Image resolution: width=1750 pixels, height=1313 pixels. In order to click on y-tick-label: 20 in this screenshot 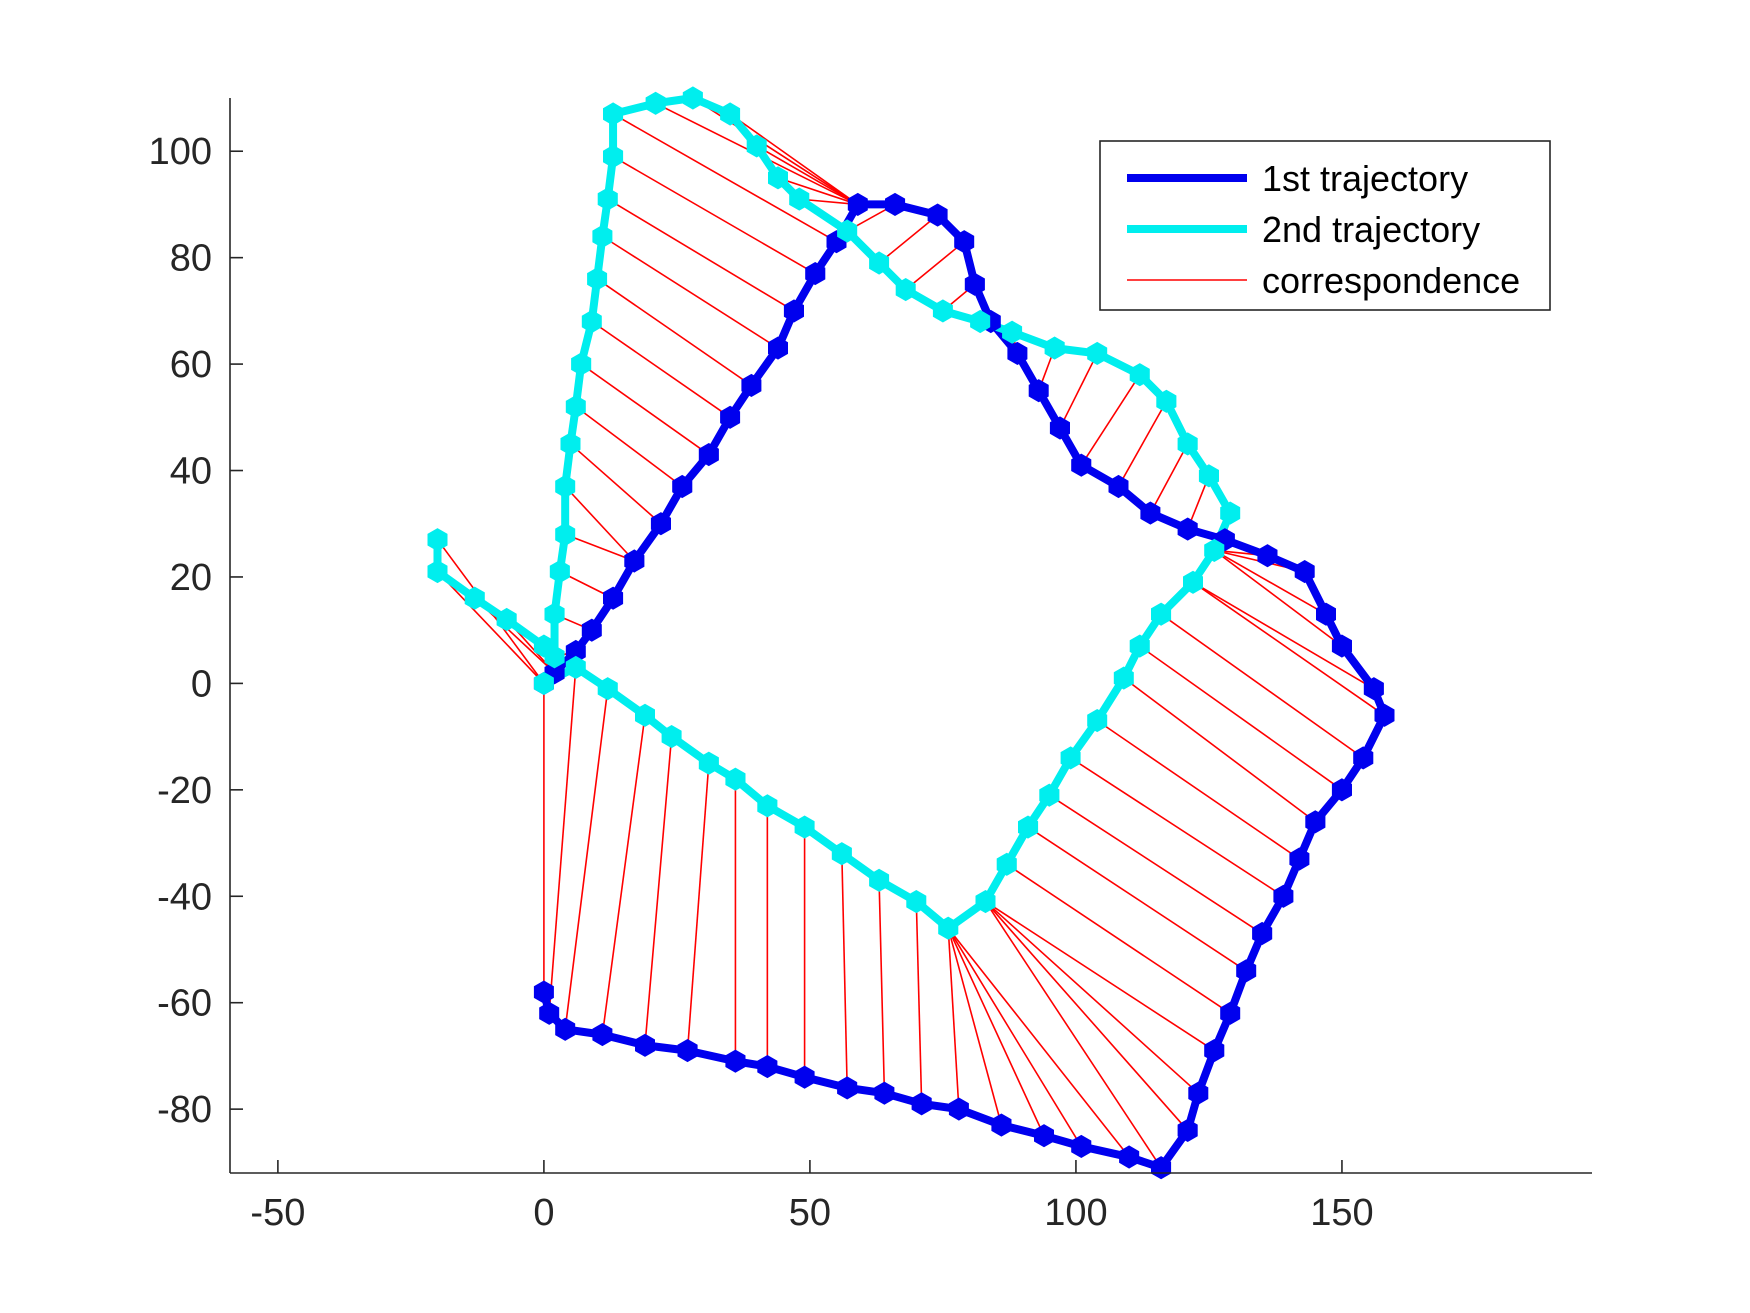, I will do `click(191, 578)`.